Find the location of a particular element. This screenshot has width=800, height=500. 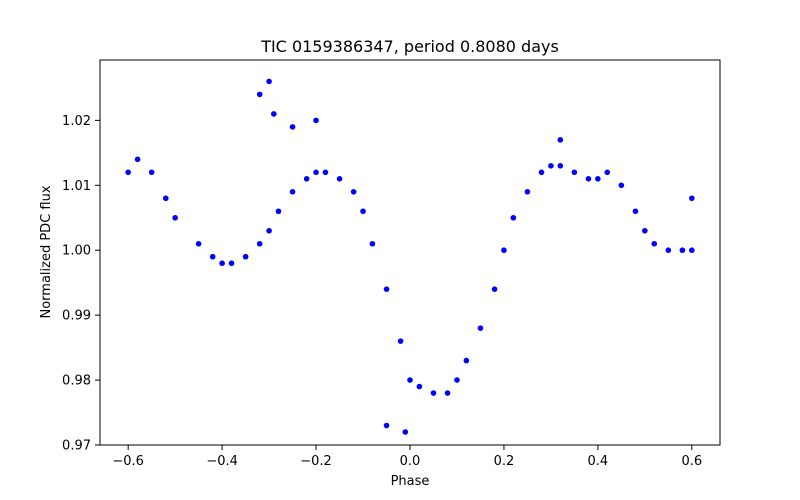

y-tick-label: 1.01 is located at coordinates (76, 186).